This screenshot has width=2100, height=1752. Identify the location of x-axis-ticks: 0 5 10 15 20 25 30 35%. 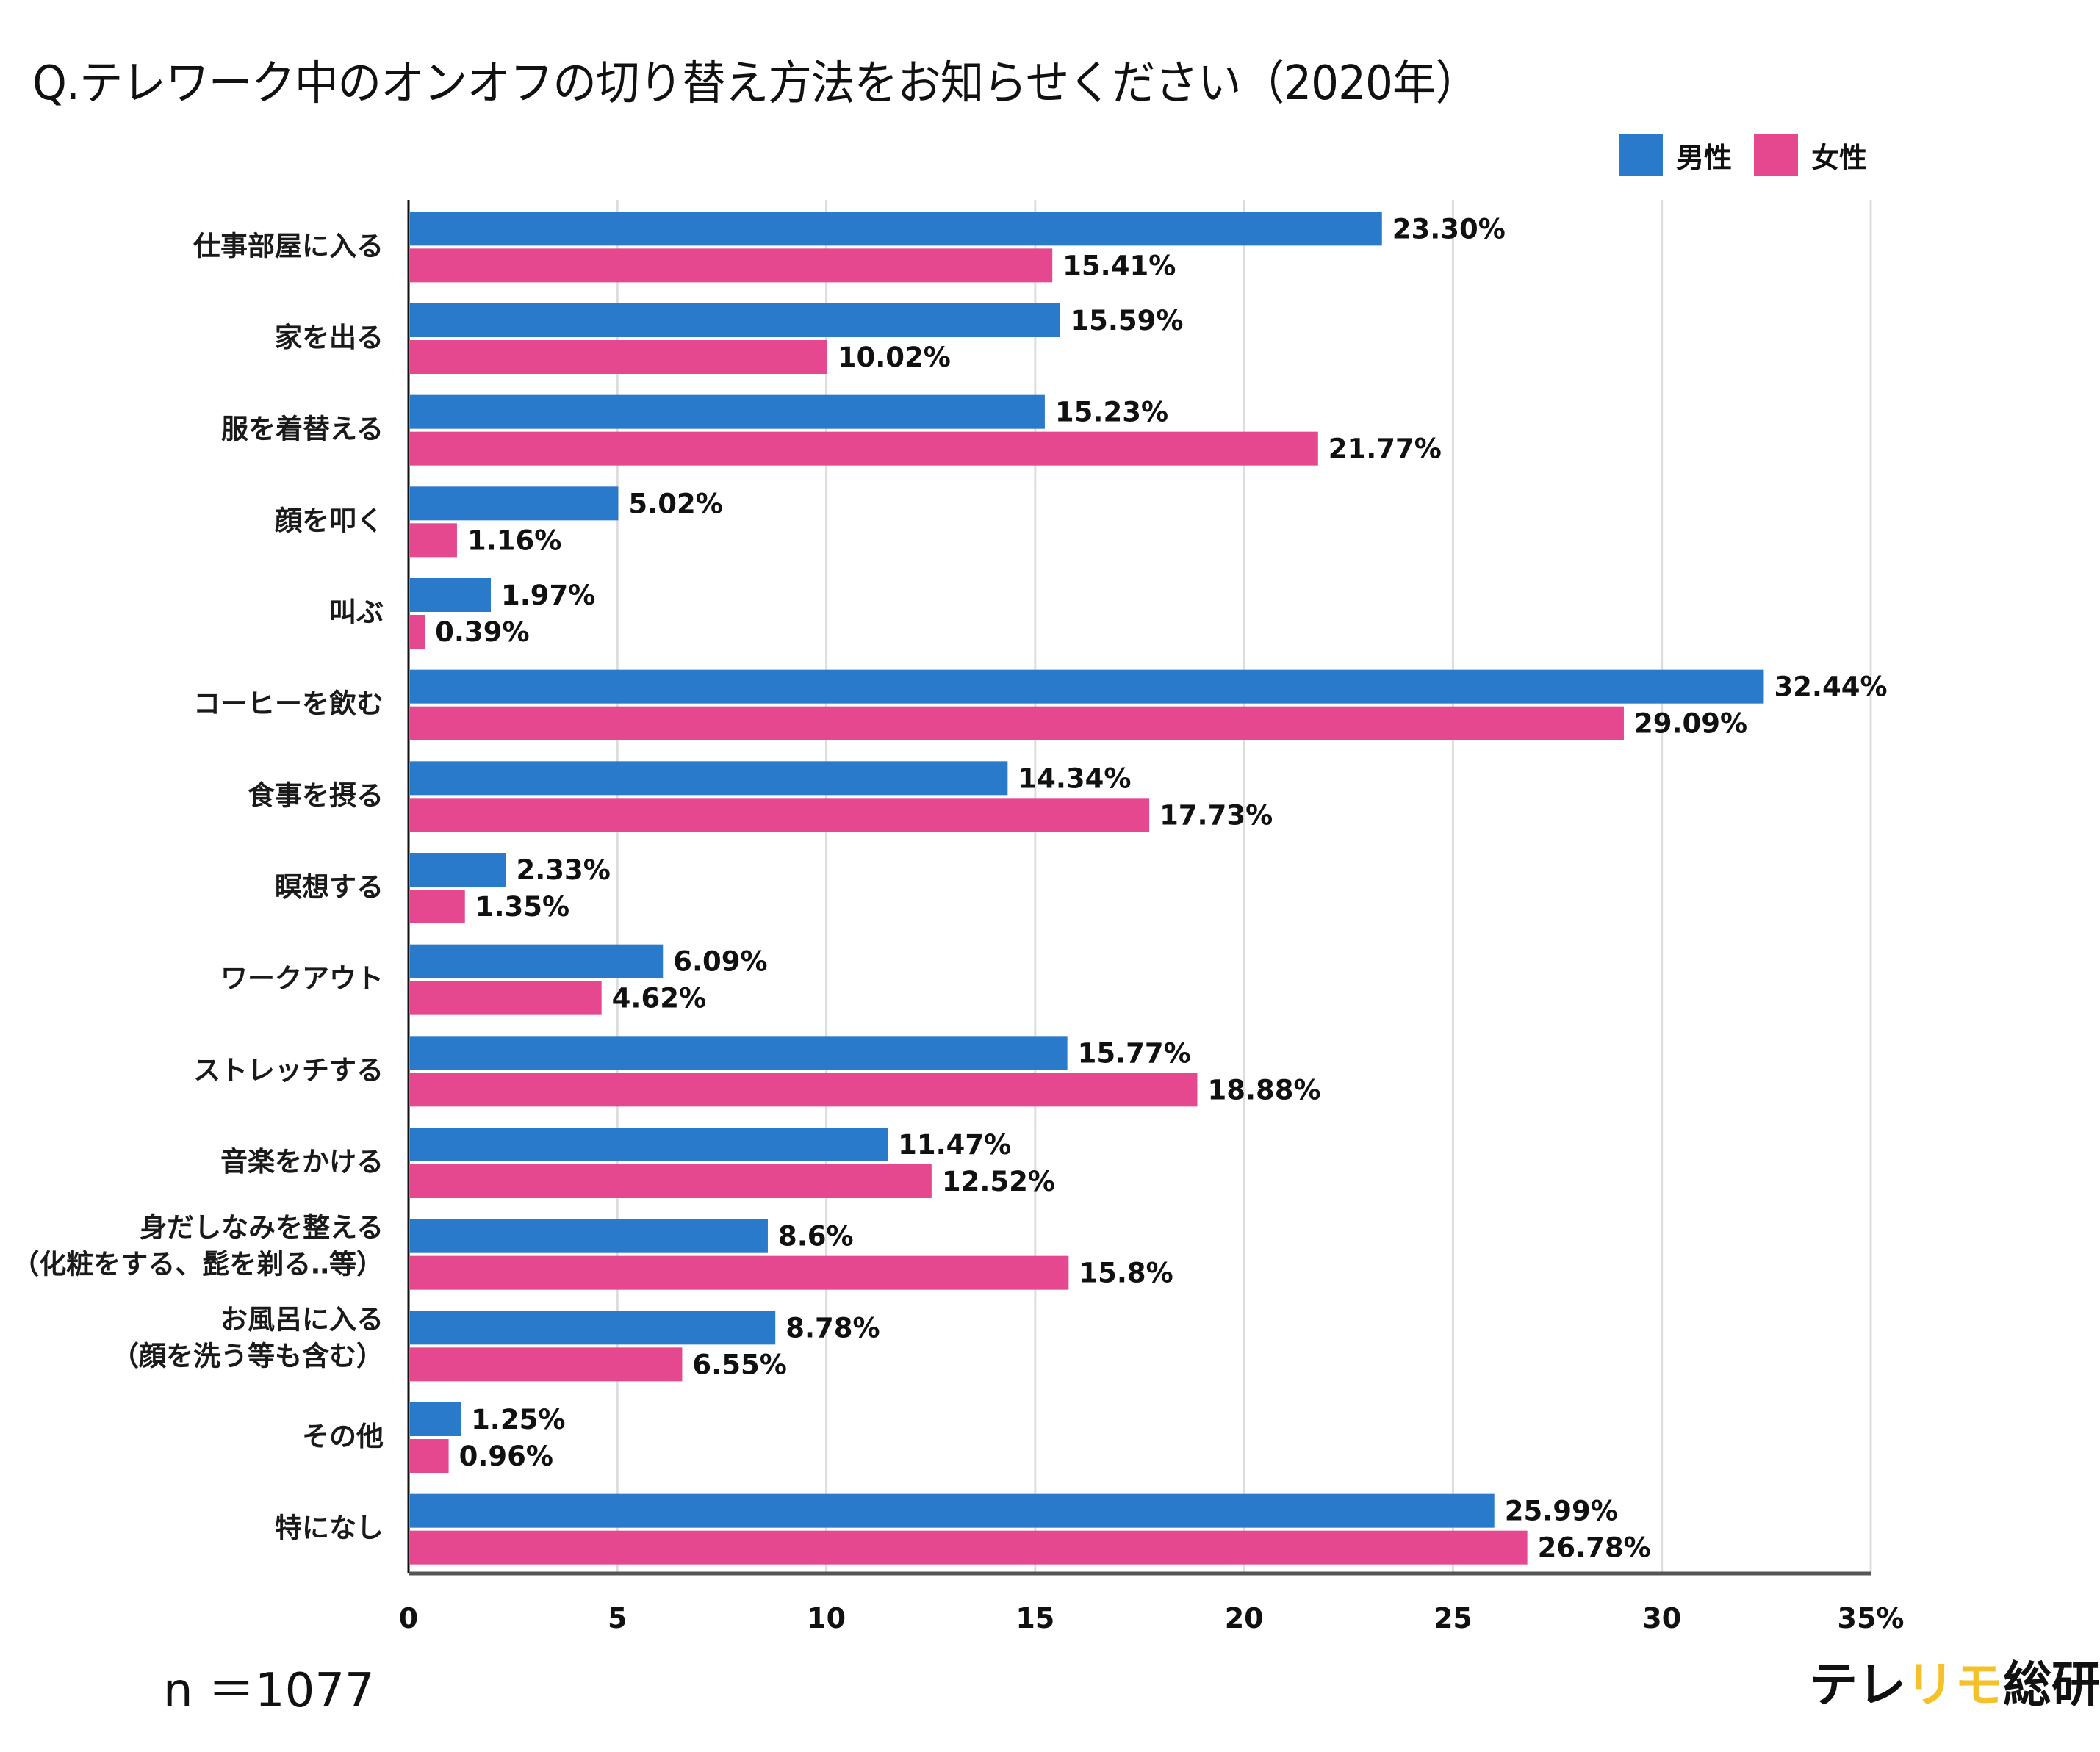
(1152, 1618).